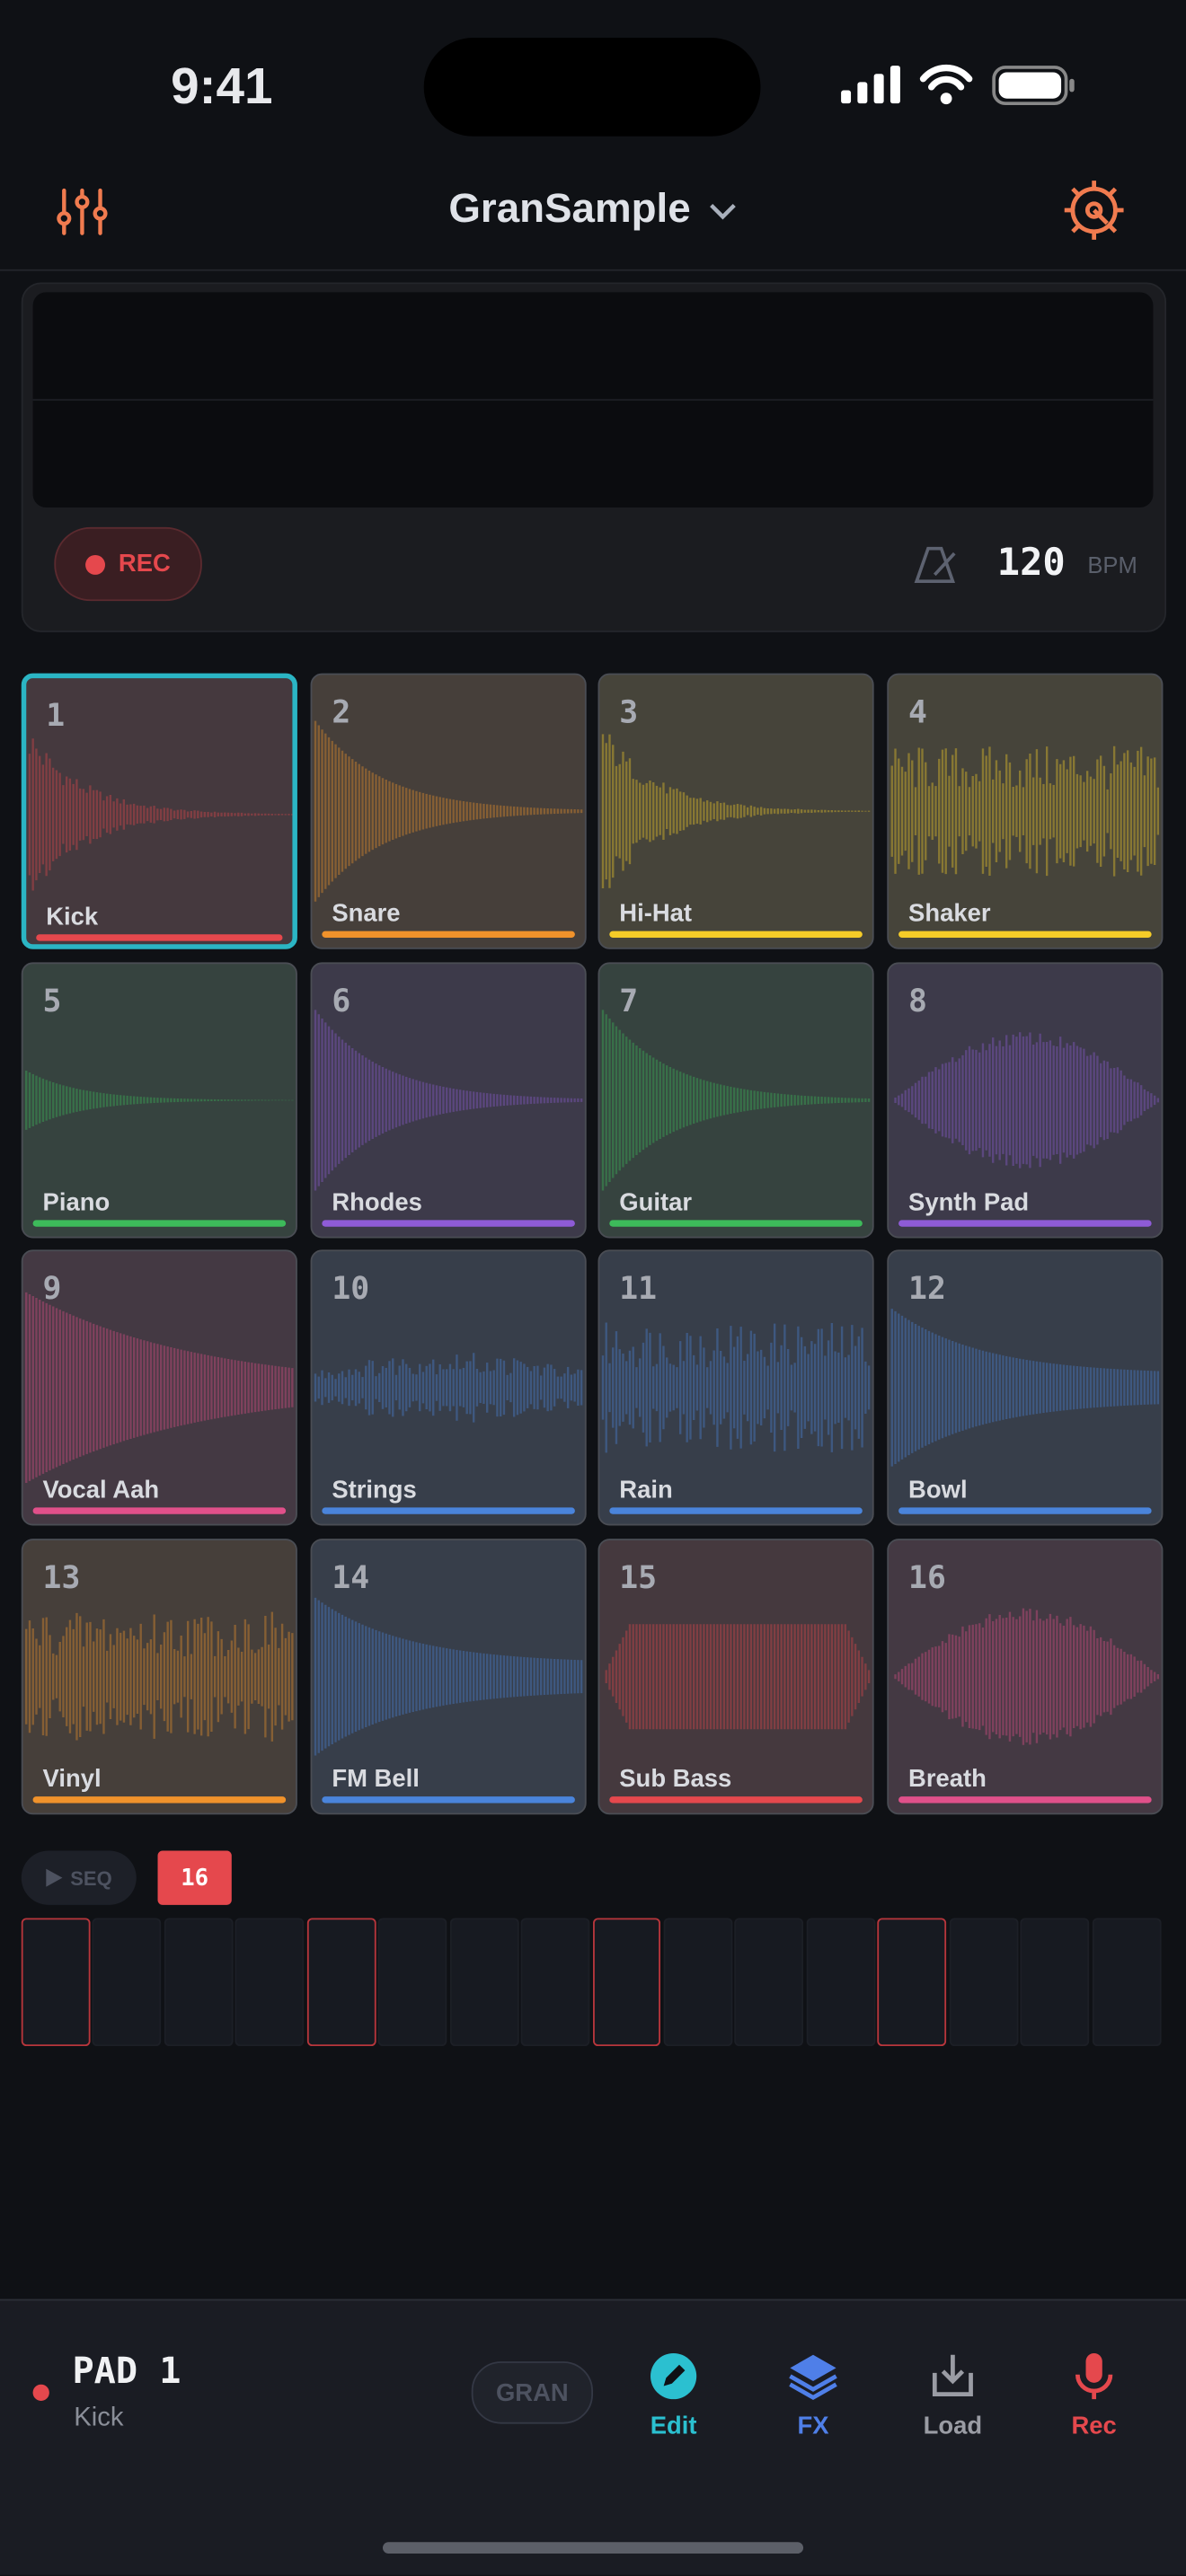 This screenshot has width=1186, height=2576. Describe the element at coordinates (159, 1387) in the screenshot. I see `pad: 9 Vocal Aah` at that location.